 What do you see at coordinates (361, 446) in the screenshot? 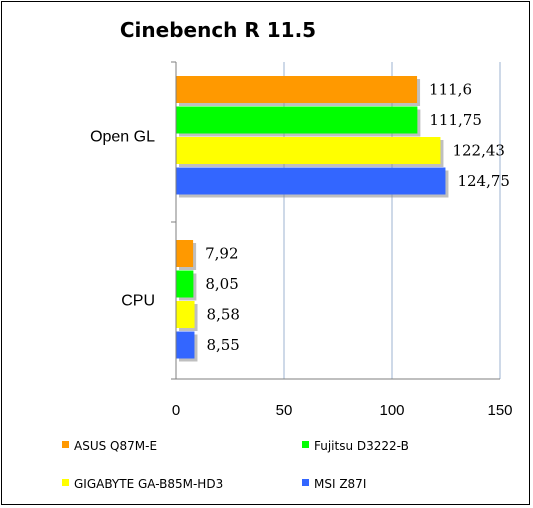
I see `legend-label: Fujitsu D3222-B` at bounding box center [361, 446].